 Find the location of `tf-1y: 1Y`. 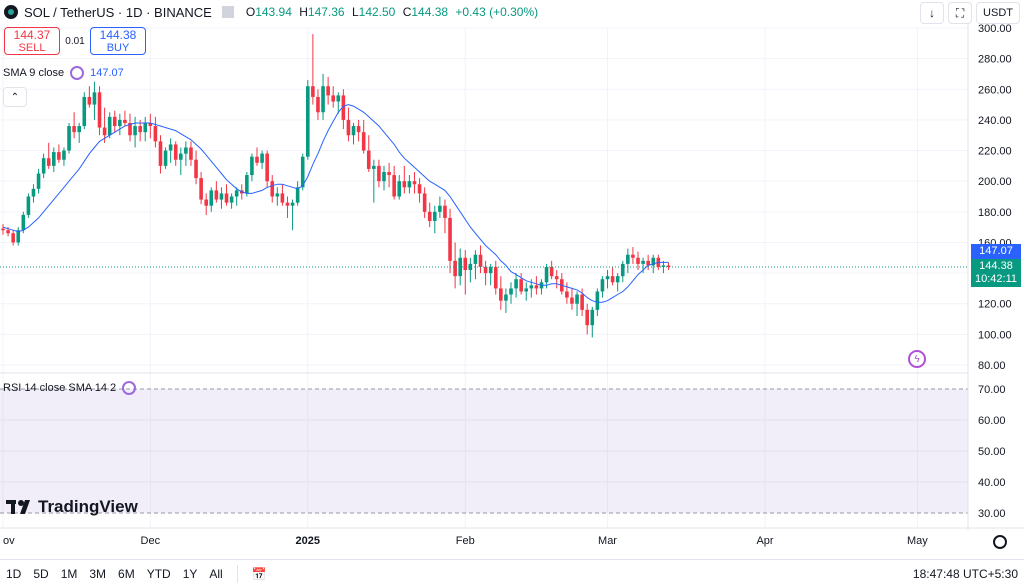

tf-1y: 1Y is located at coordinates (190, 574).